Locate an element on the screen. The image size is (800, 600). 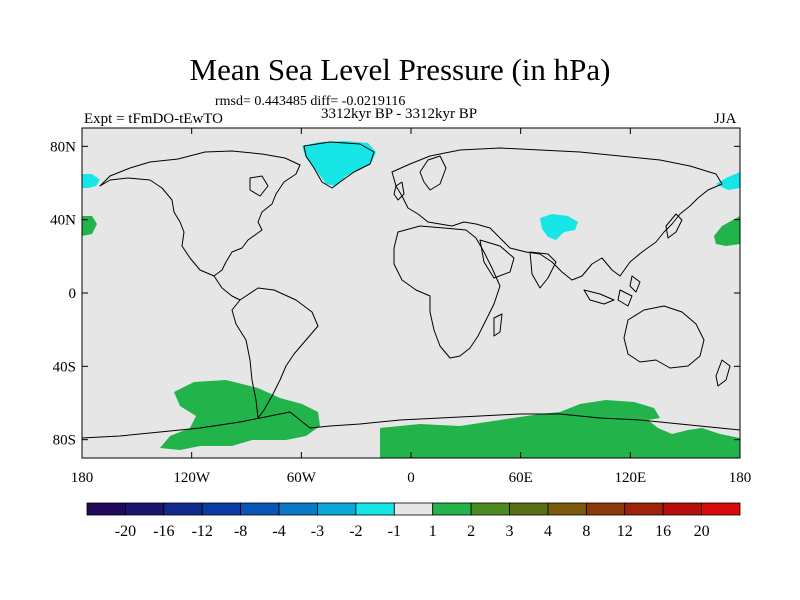
hudson-bay is located at coordinates (259, 186).